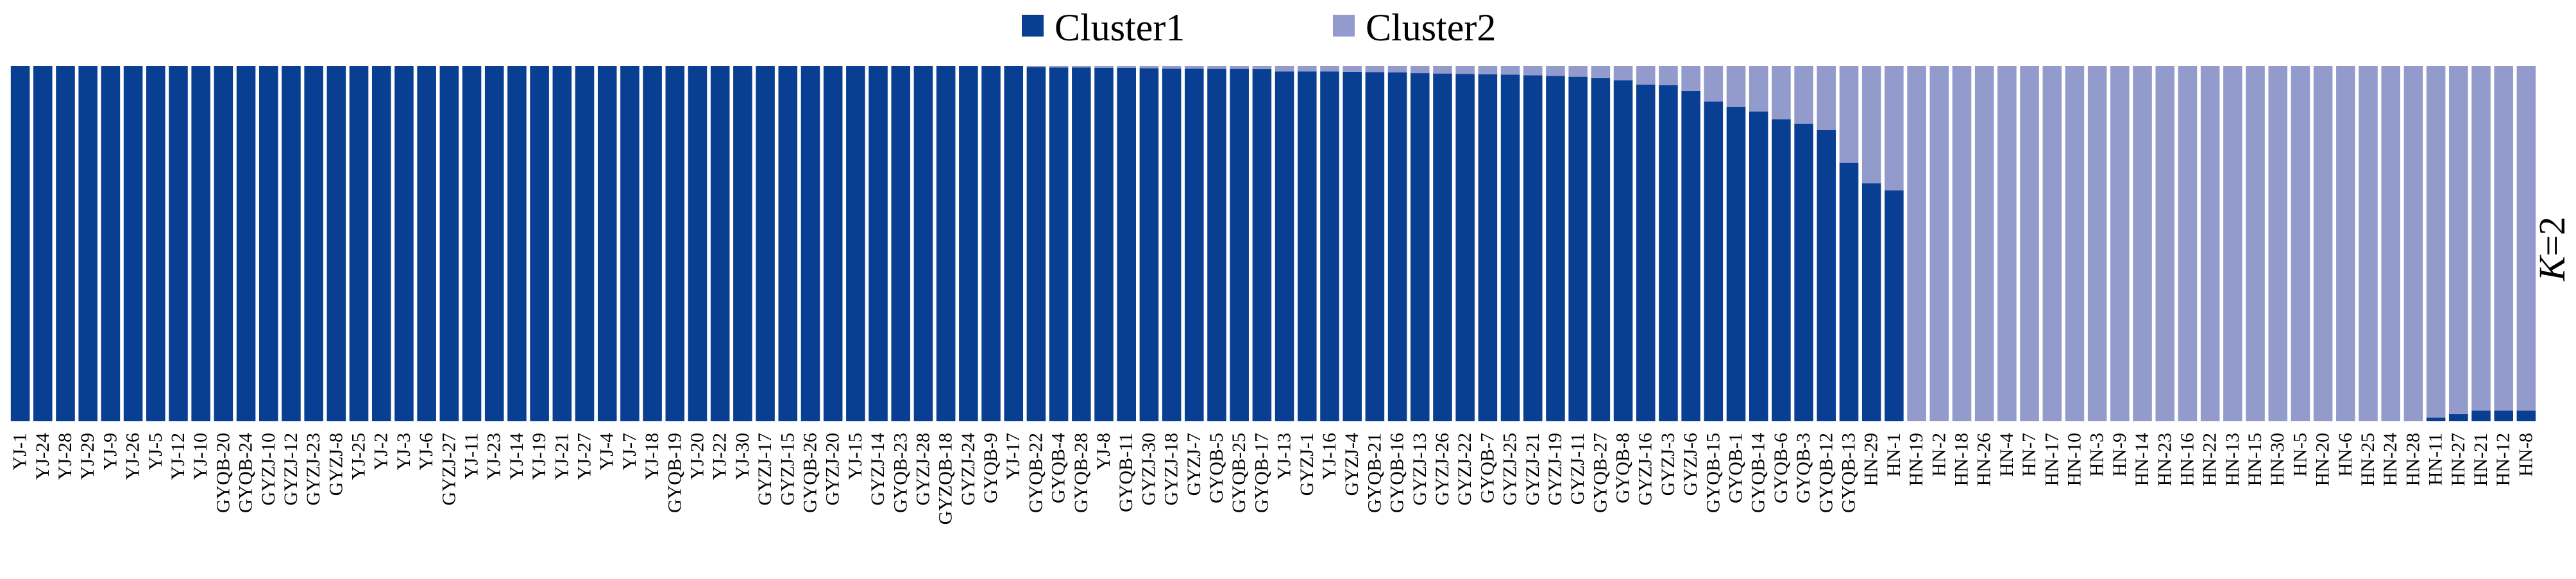 The width and height of the screenshot is (2576, 579). I want to click on x-tick-label: YJ-18, so click(652, 456).